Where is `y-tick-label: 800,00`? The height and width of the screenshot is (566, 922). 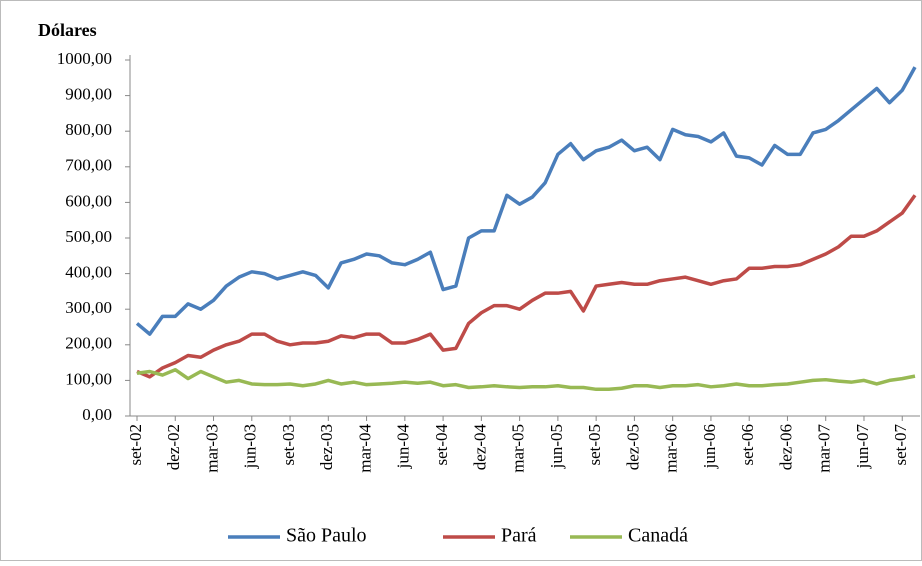 y-tick-label: 800,00 is located at coordinates (88, 129).